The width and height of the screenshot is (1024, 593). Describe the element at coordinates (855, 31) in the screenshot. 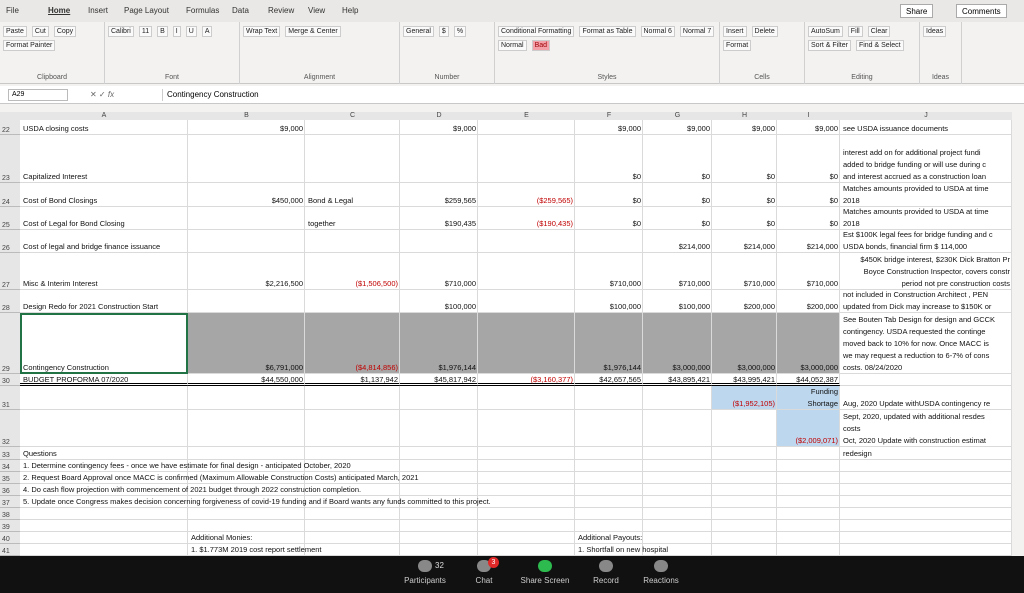

I see `ribbon-button: Fill` at that location.